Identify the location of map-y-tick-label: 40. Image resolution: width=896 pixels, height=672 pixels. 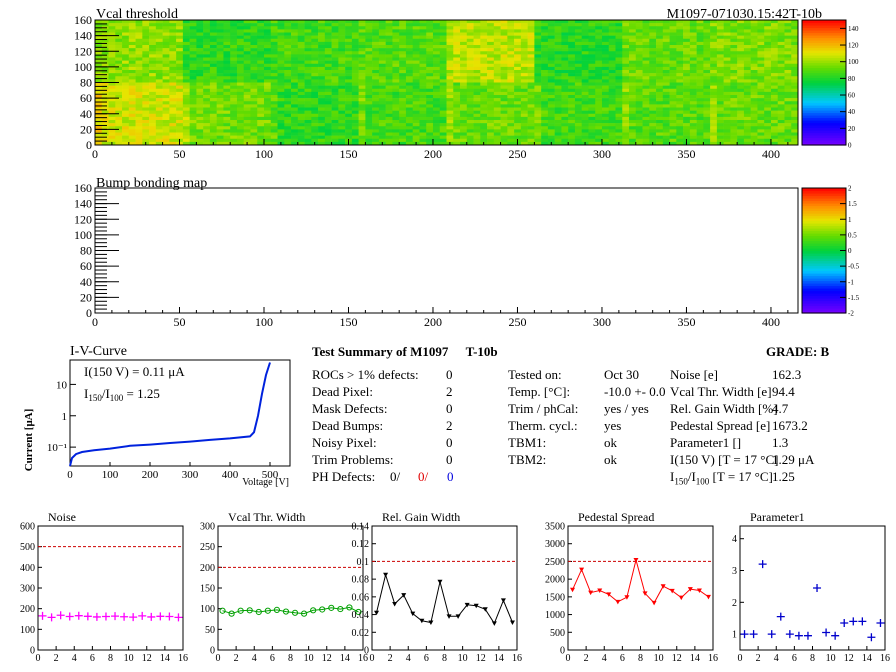
(86, 282).